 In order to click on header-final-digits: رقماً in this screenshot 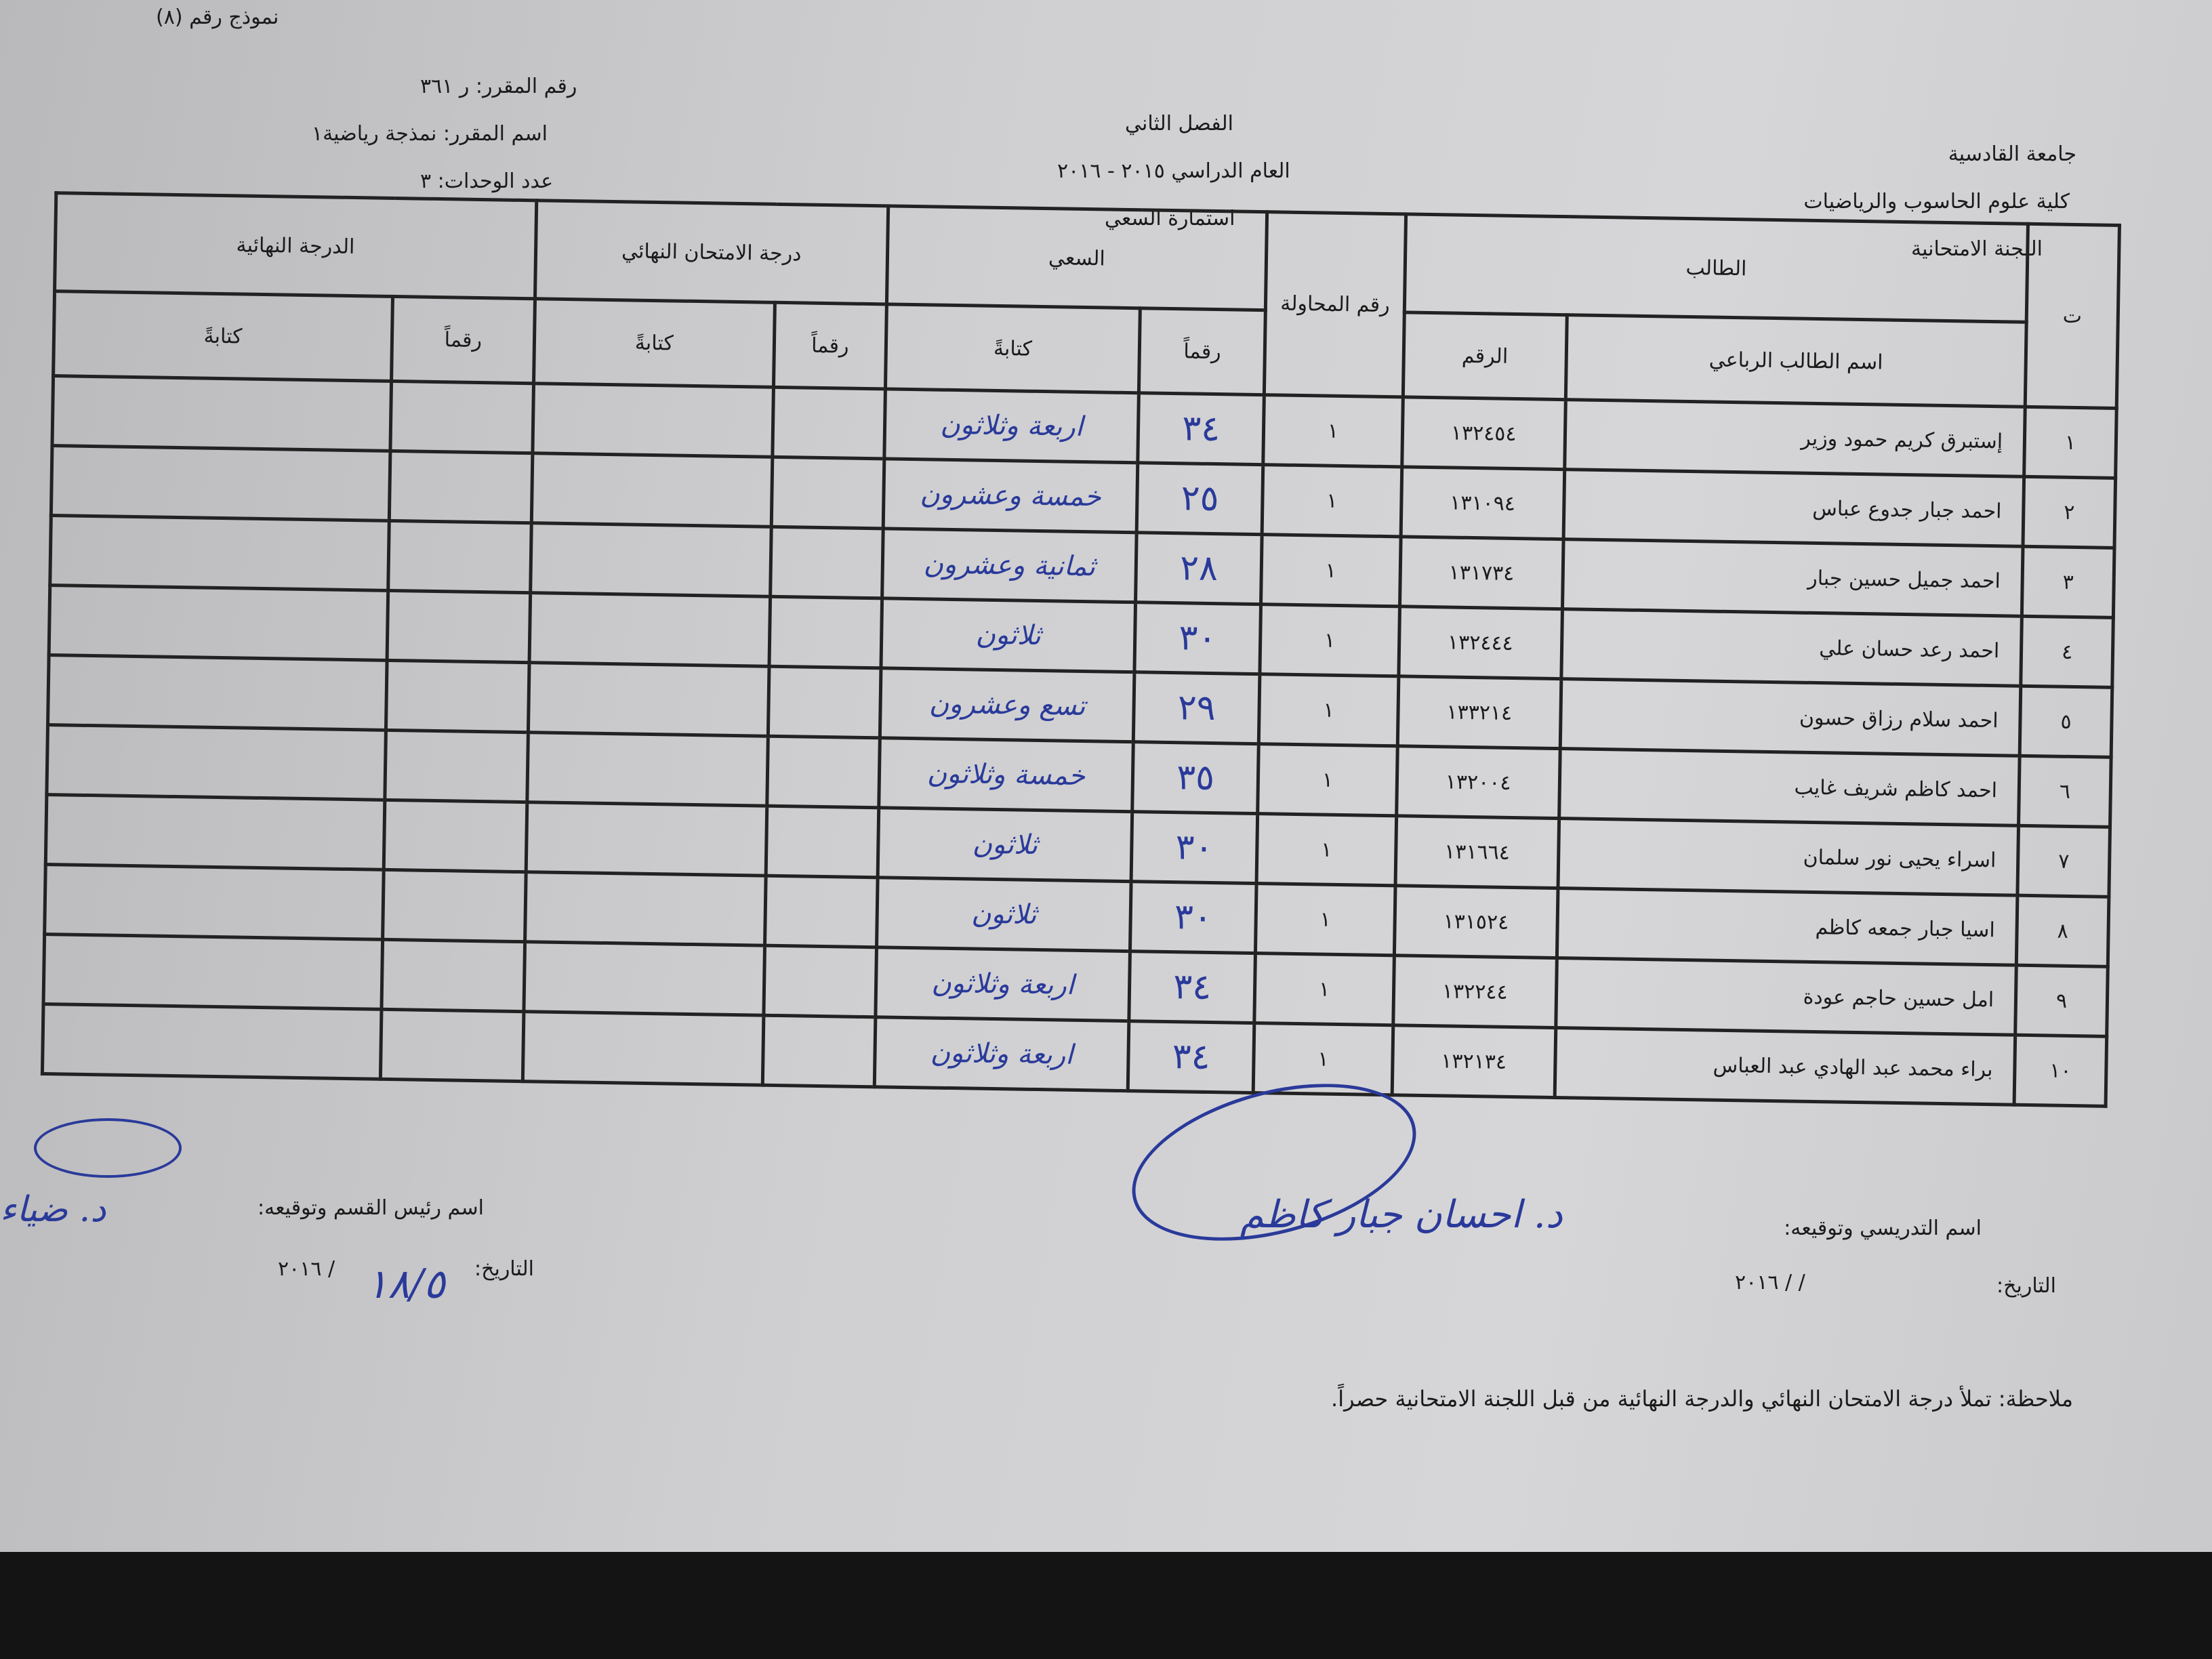, I will do `click(463, 340)`.